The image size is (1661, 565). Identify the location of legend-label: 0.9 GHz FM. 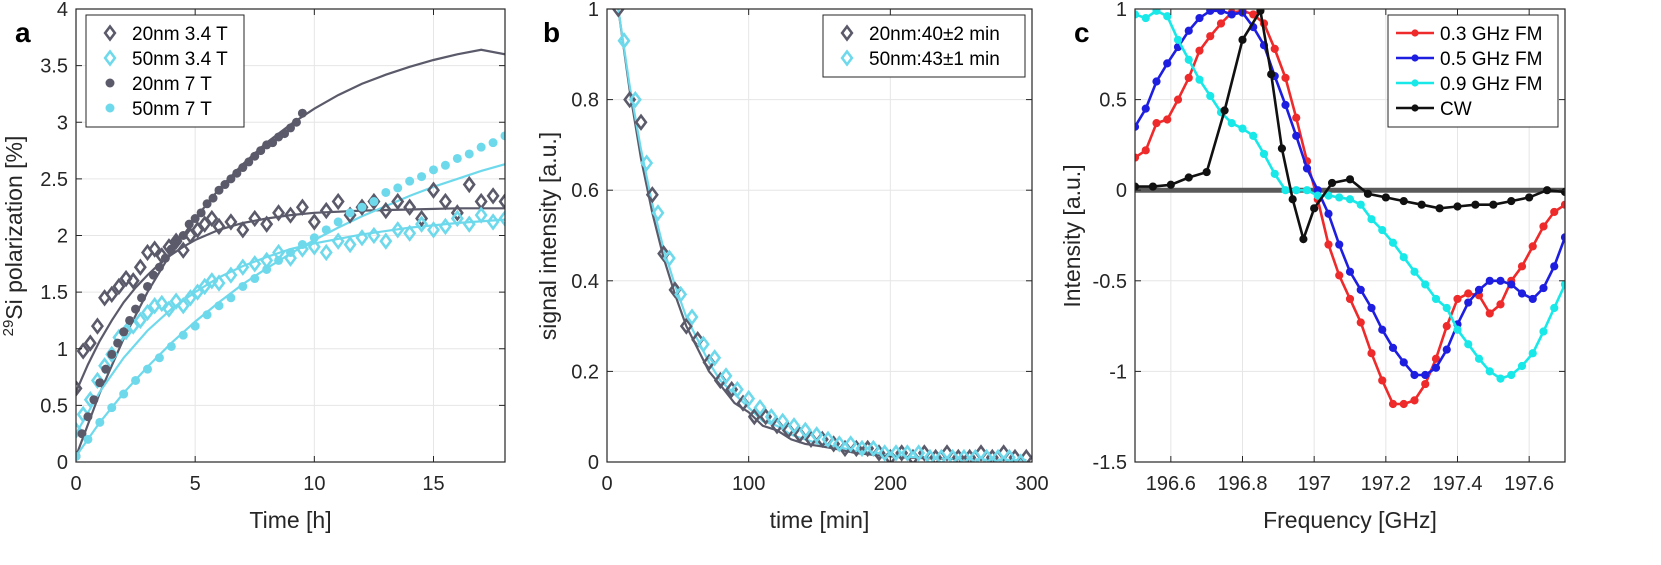
(1491, 84).